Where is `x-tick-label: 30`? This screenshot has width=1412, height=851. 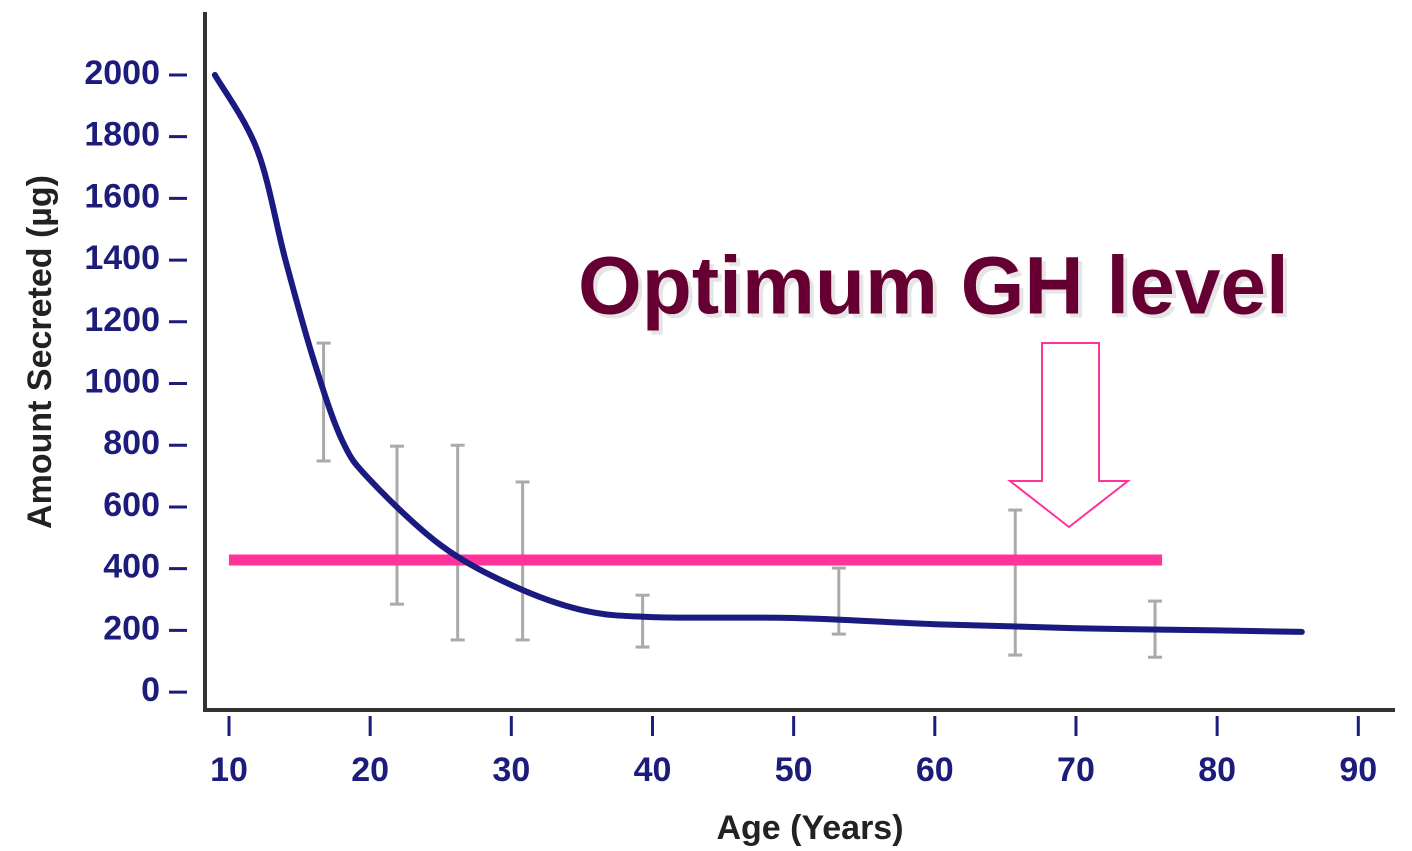
x-tick-label: 30 is located at coordinates (511, 770).